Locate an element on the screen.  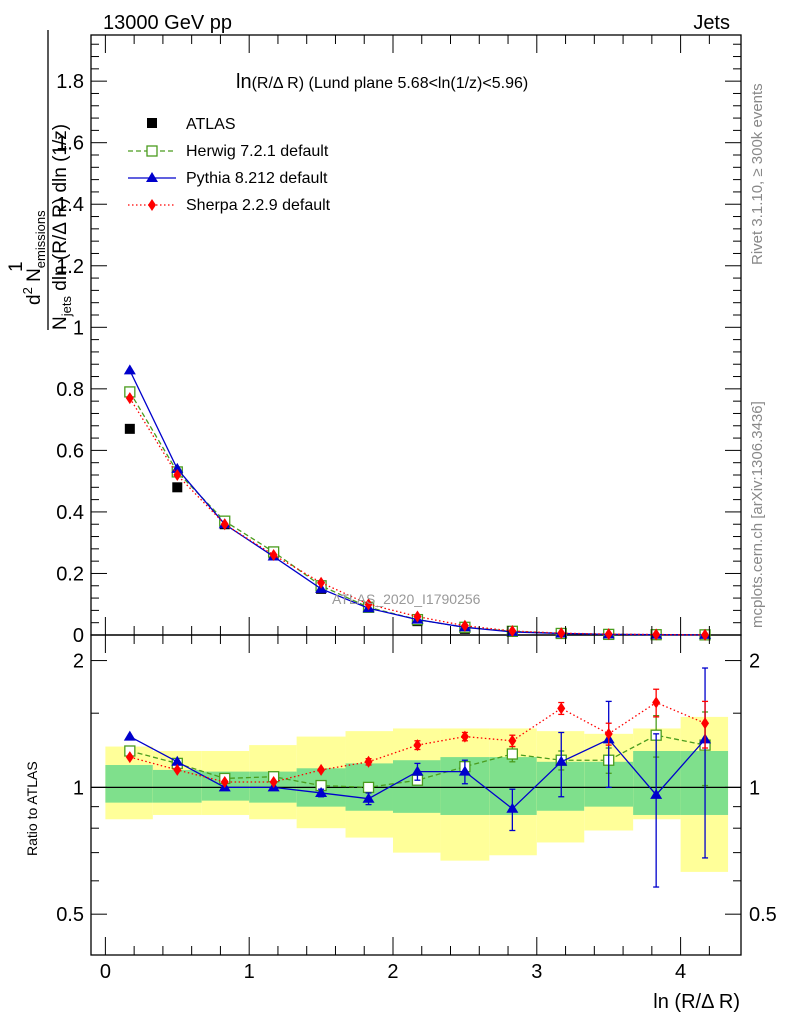
main-ytick-label: 0.8 is located at coordinates (70, 390).